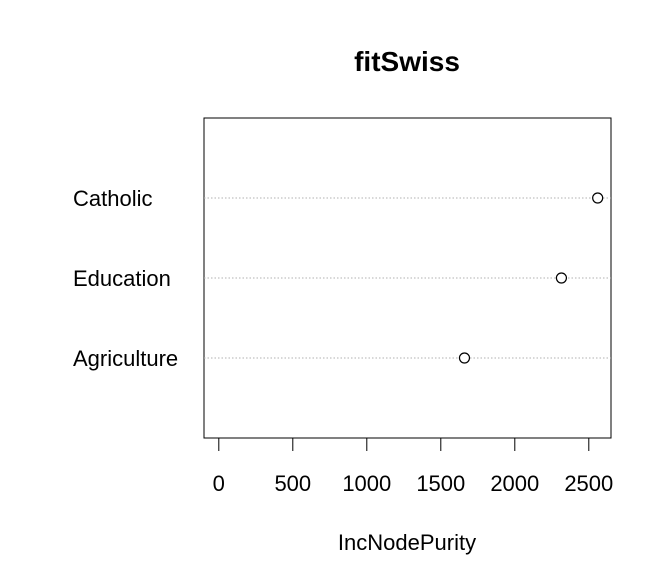  I want to click on category-label: Education, so click(122, 278).